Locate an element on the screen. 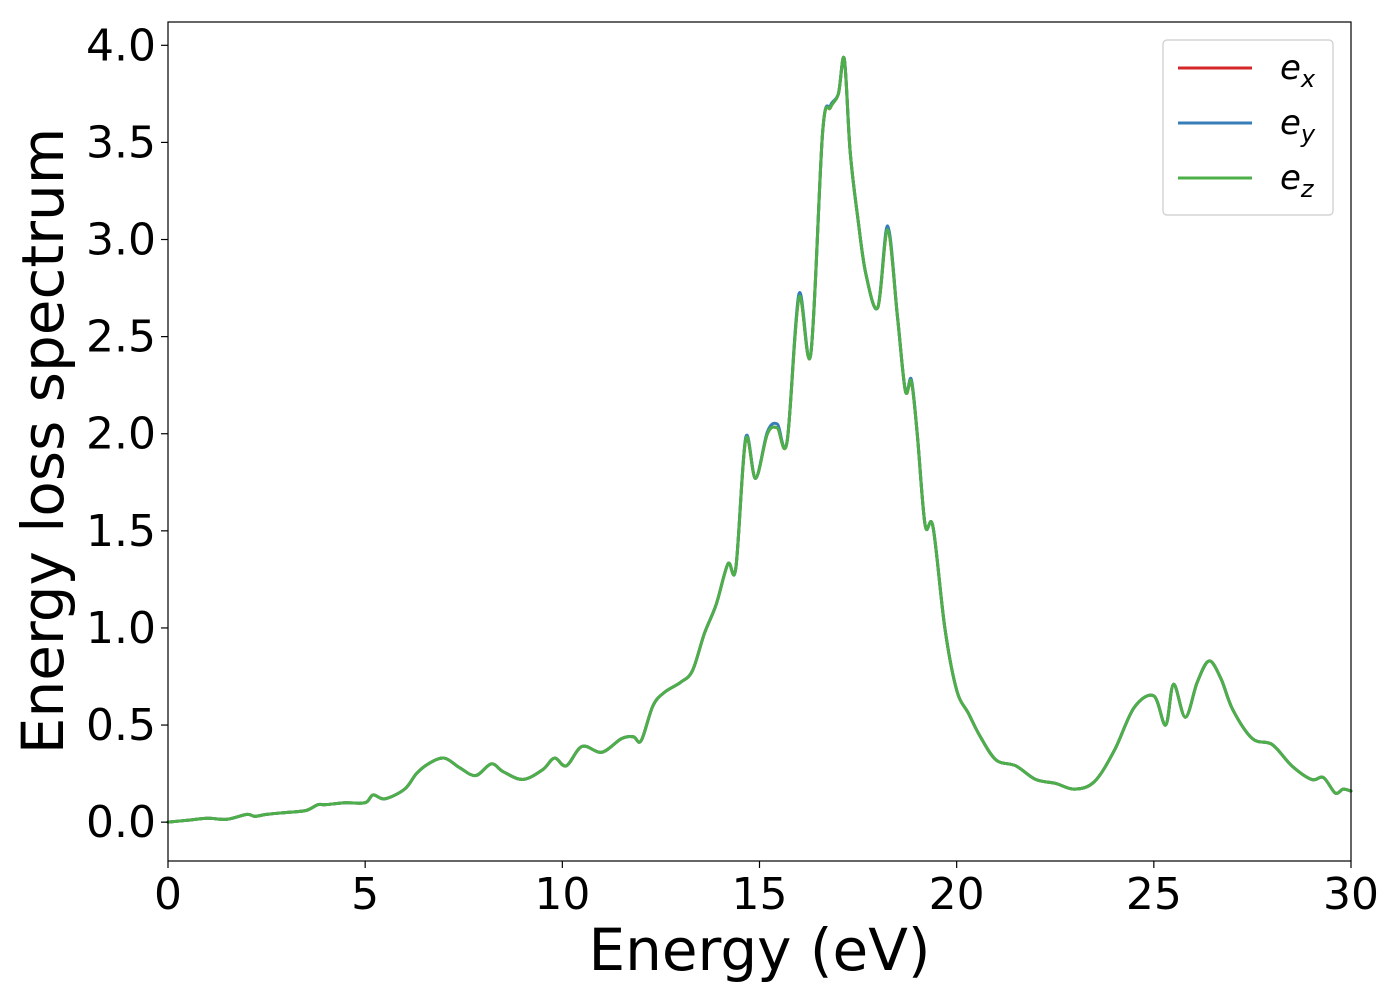 The height and width of the screenshot is (1000, 1400). legend-box is located at coordinates (1248, 127).